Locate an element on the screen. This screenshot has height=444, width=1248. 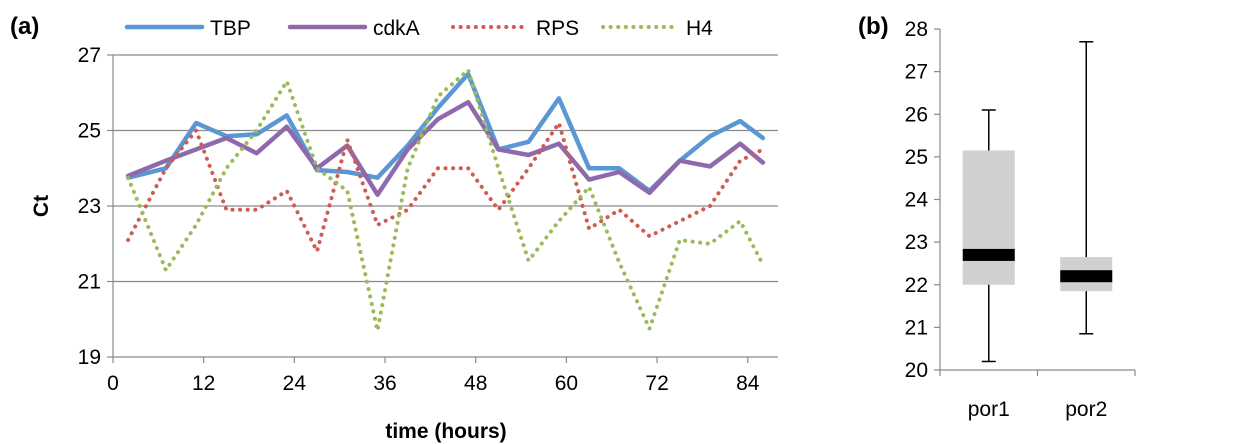
panel-b-category-labels: por1 por2 is located at coordinates (1038, 409).